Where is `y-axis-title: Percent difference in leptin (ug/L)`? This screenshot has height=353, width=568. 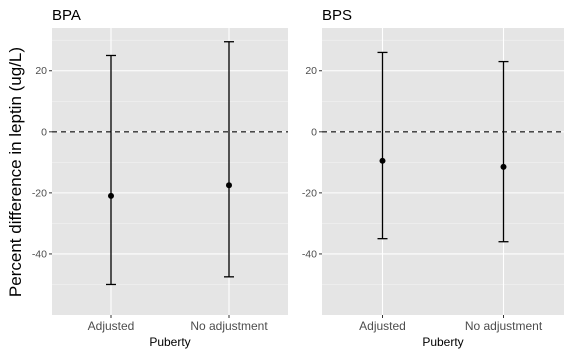 y-axis-title: Percent difference in leptin (ug/L) is located at coordinates (15, 172).